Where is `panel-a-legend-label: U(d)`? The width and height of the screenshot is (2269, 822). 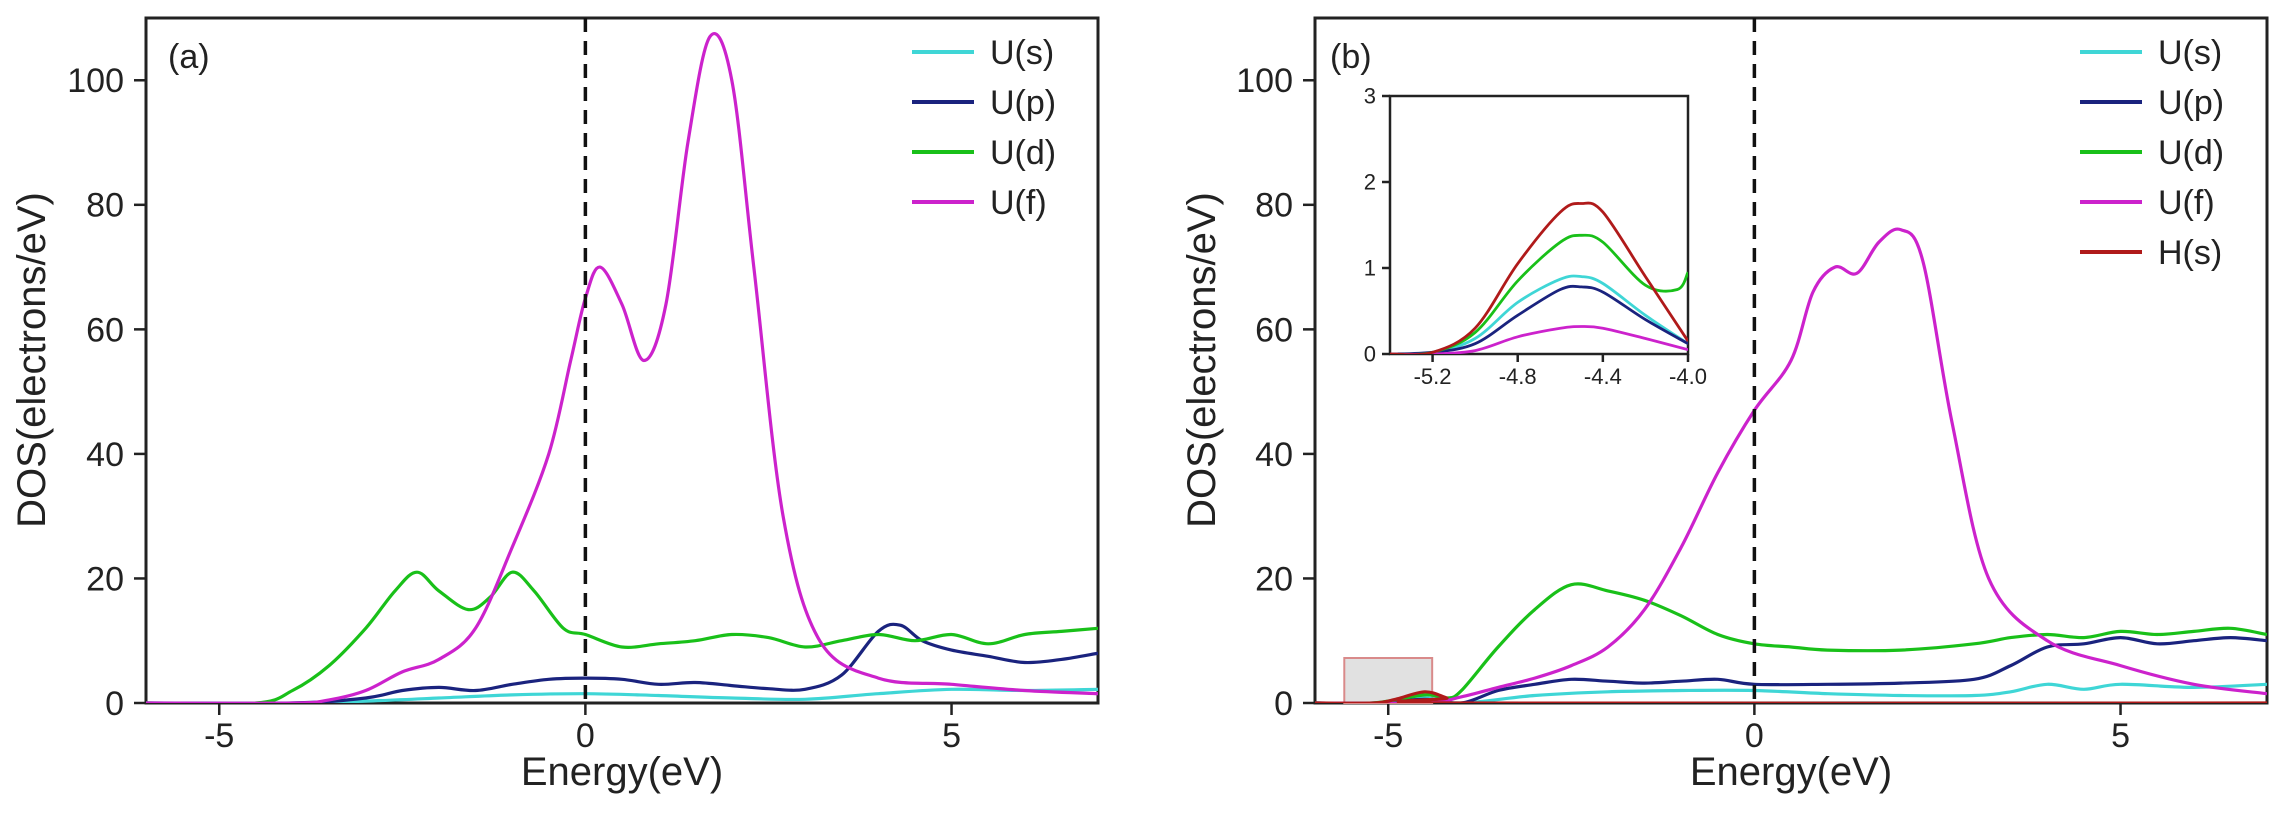
panel-a-legend-label: U(d) is located at coordinates (1023, 153).